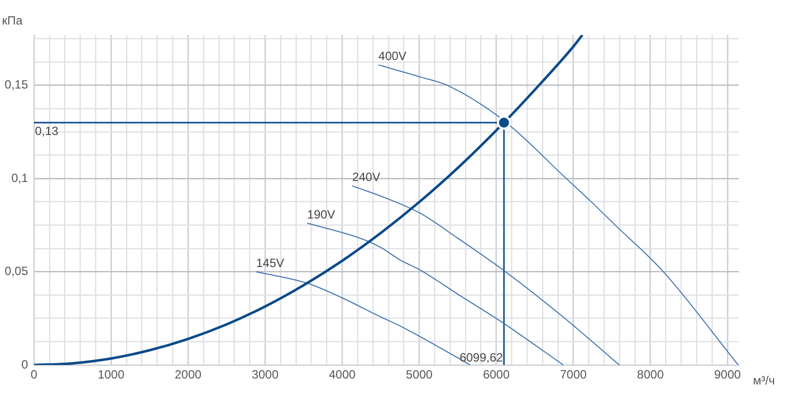 The width and height of the screenshot is (785, 399). Describe the element at coordinates (574, 375) in the screenshot. I see `x-tick-label: 7000` at that location.